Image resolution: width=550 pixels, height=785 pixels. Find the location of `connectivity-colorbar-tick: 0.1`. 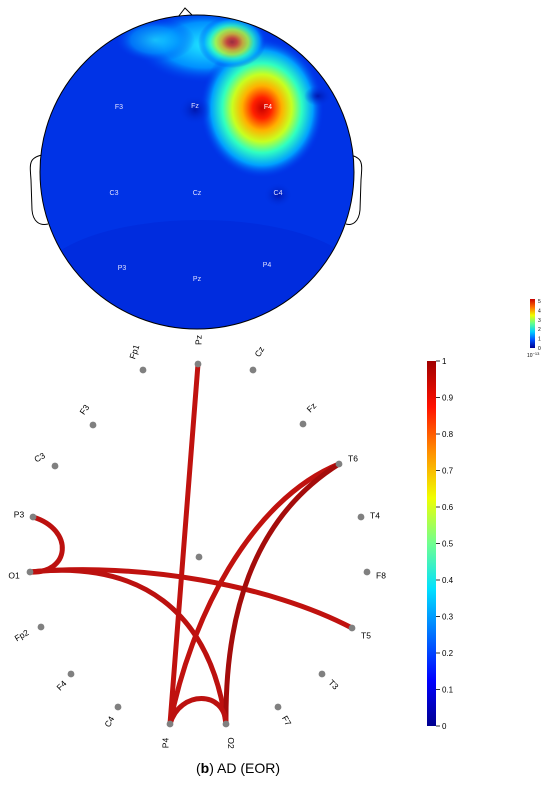

connectivity-colorbar-tick: 0.1 is located at coordinates (448, 690).